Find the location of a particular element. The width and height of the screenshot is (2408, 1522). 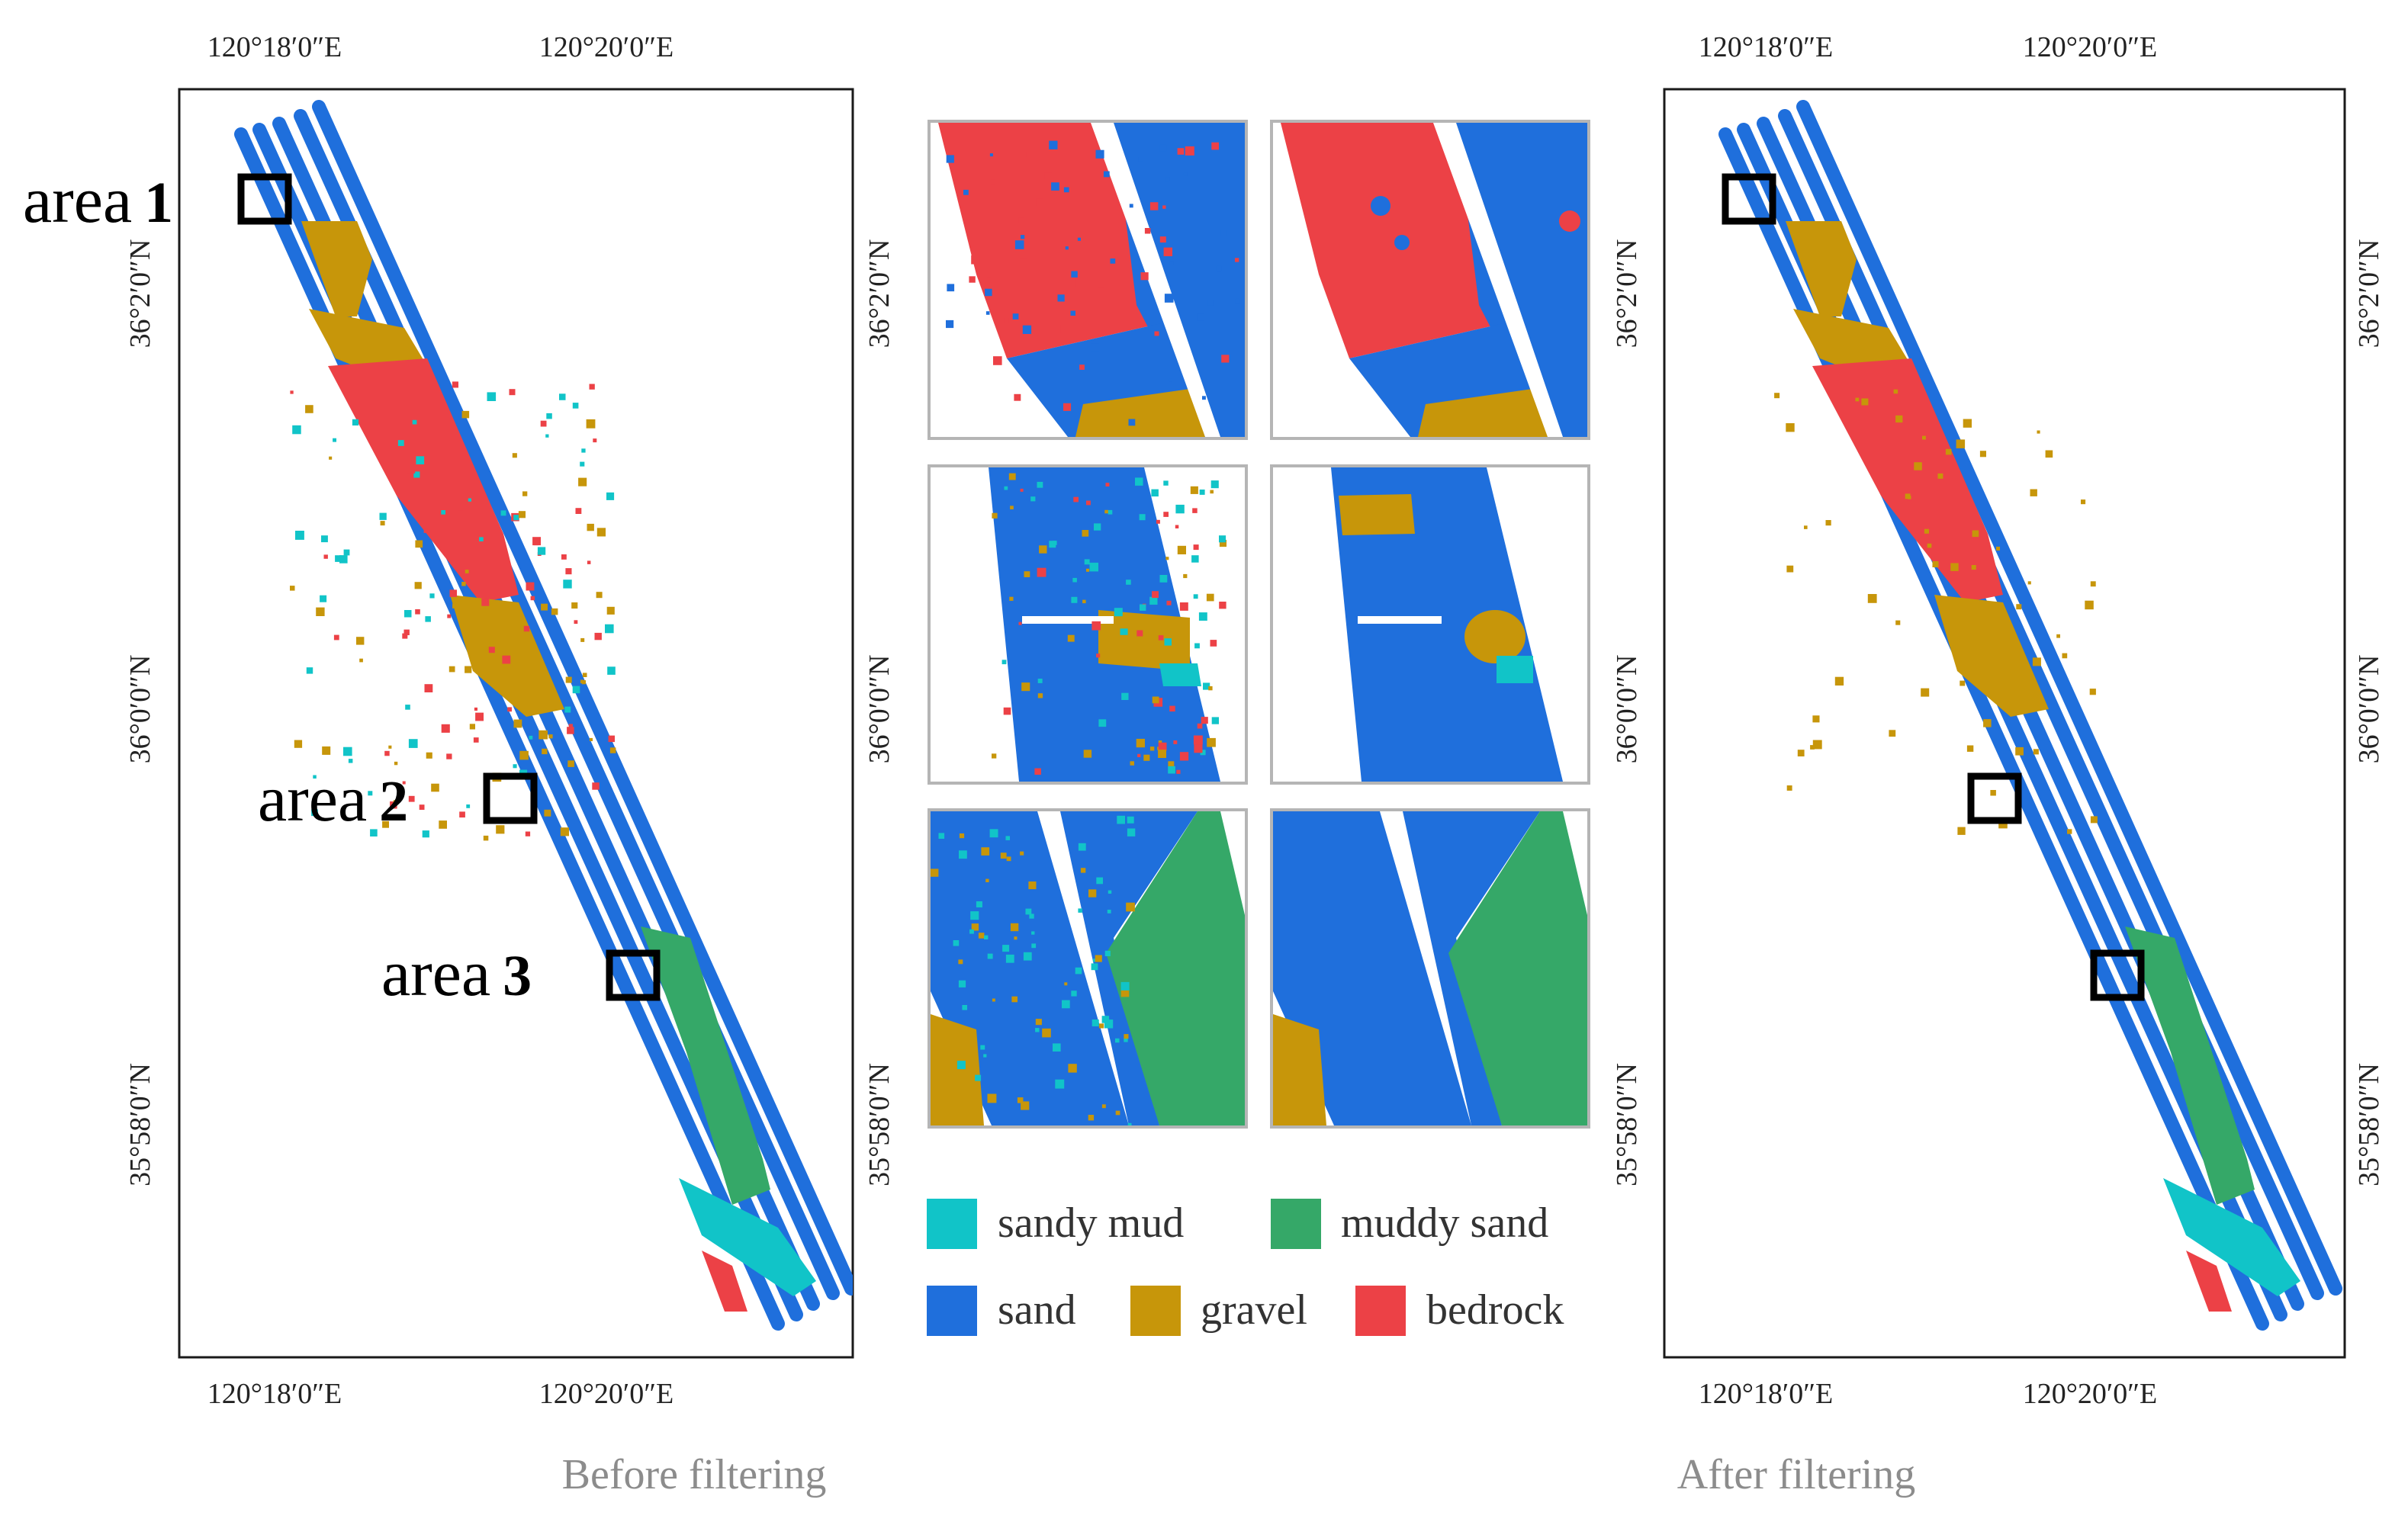

x-tick-top-1: 120°18′0″E is located at coordinates (274, 47).